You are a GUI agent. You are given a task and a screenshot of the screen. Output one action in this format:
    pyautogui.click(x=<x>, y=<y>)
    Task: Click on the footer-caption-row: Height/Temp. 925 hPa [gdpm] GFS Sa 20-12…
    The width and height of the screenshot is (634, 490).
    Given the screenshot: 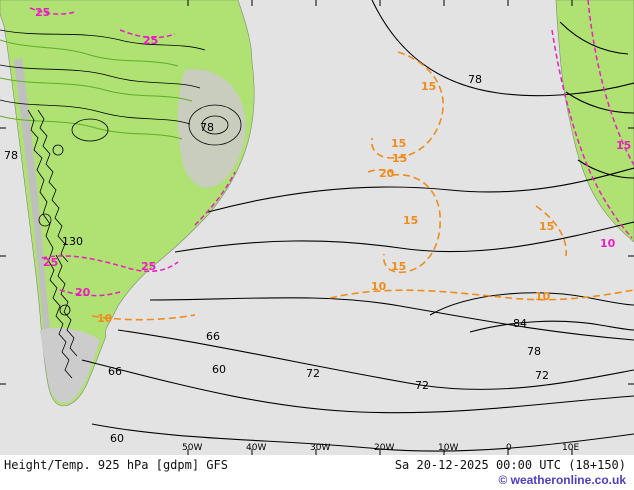 What is the action you would take?
    pyautogui.click(x=317, y=463)
    